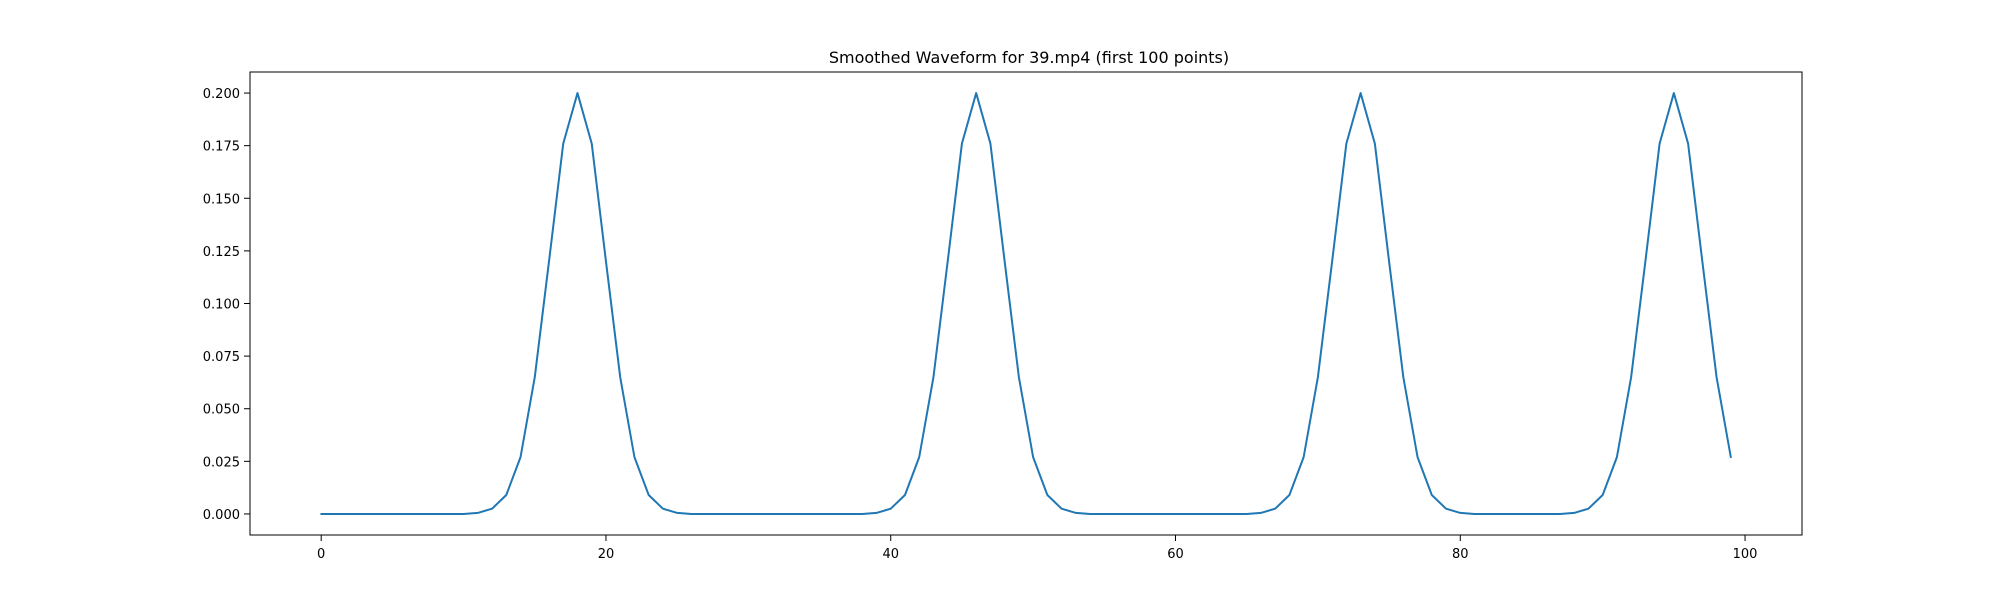 The height and width of the screenshot is (600, 2000). What do you see at coordinates (321, 554) in the screenshot?
I see `x-tick-label: 0` at bounding box center [321, 554].